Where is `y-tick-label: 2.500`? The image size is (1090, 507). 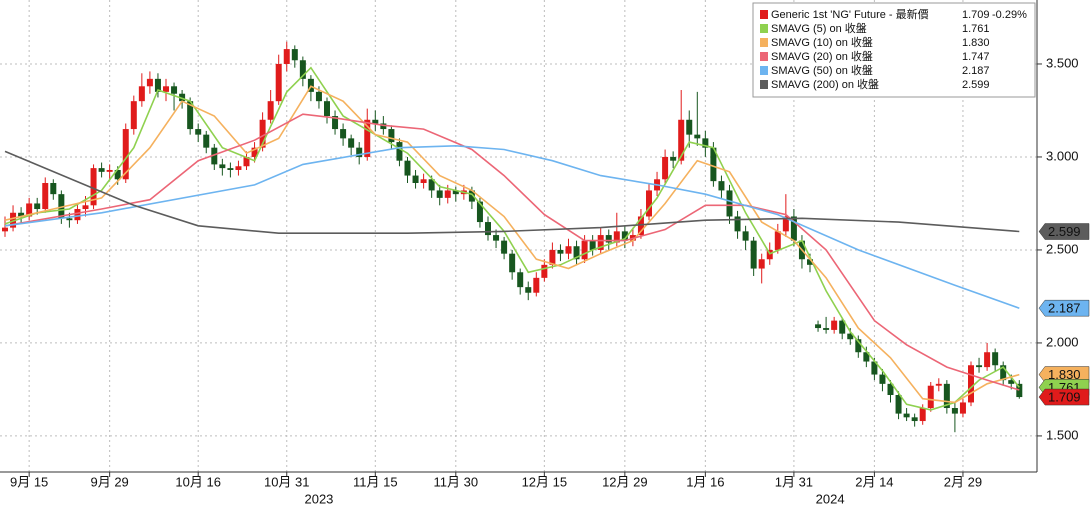 y-tick-label: 2.500 is located at coordinates (1062, 248).